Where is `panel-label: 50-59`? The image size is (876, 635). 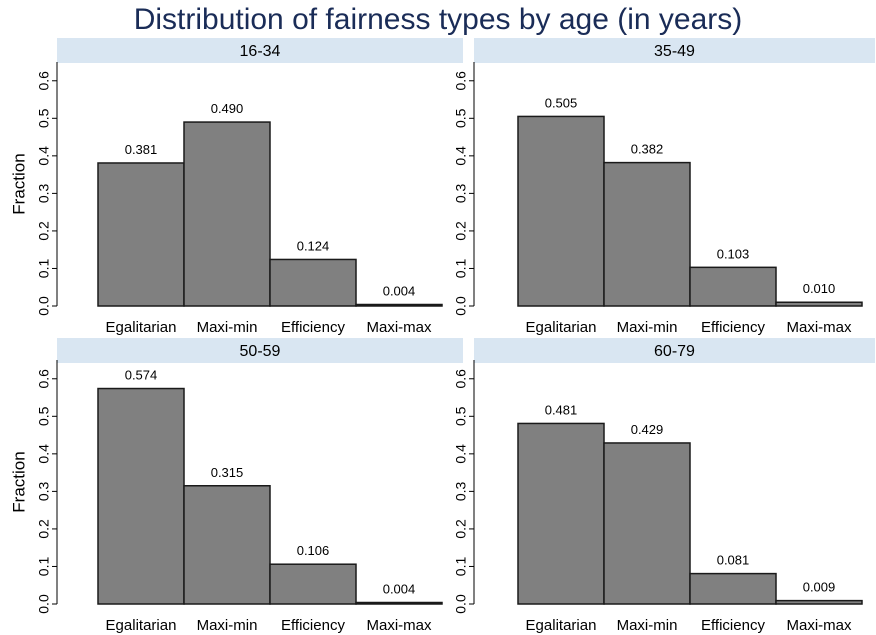
panel-label: 50-59 is located at coordinates (260, 351).